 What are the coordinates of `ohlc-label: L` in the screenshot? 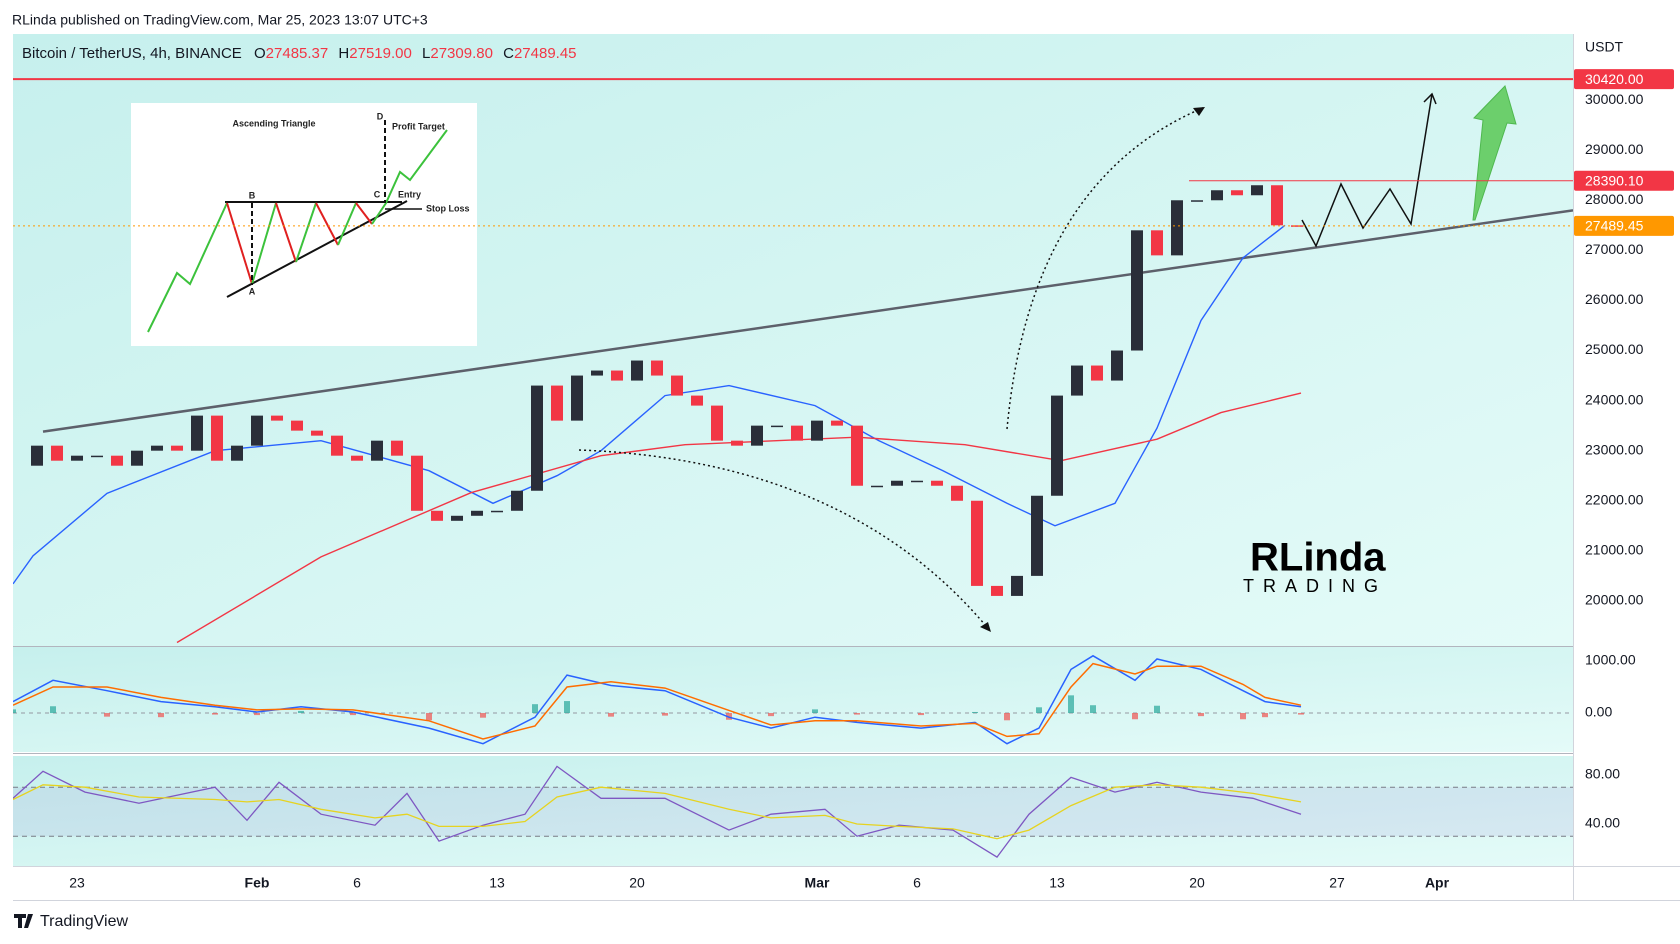 It's located at (426, 53).